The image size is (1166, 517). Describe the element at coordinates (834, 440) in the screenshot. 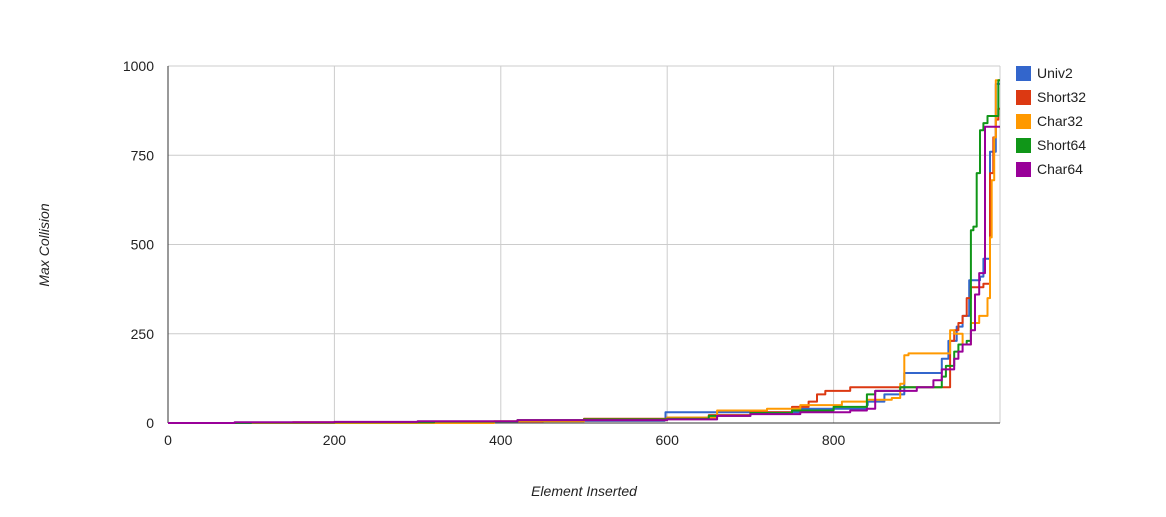

I see `x-tick-label: 800` at that location.